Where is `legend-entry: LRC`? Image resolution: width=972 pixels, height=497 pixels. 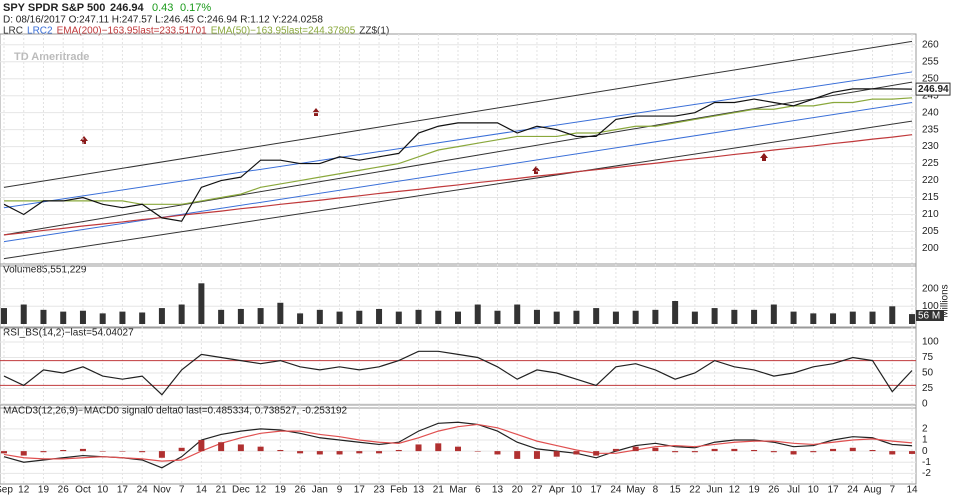 legend-entry: LRC is located at coordinates (13, 31).